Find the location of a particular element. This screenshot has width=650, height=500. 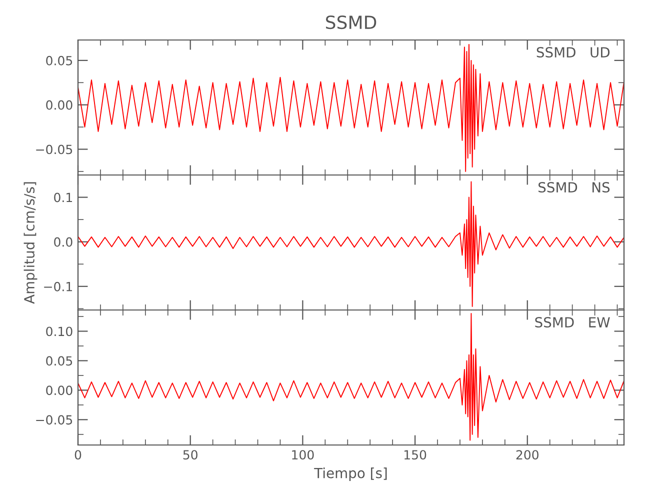

y-tick-label: 0.0 is located at coordinates (63, 242).